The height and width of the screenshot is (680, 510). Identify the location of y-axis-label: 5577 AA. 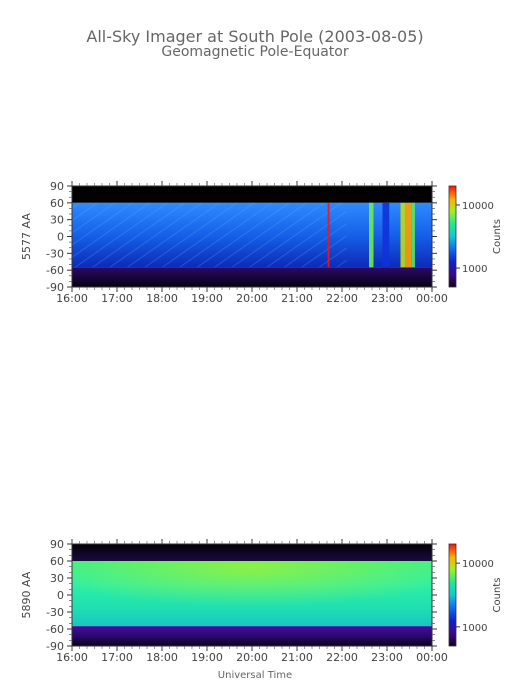
(26, 236).